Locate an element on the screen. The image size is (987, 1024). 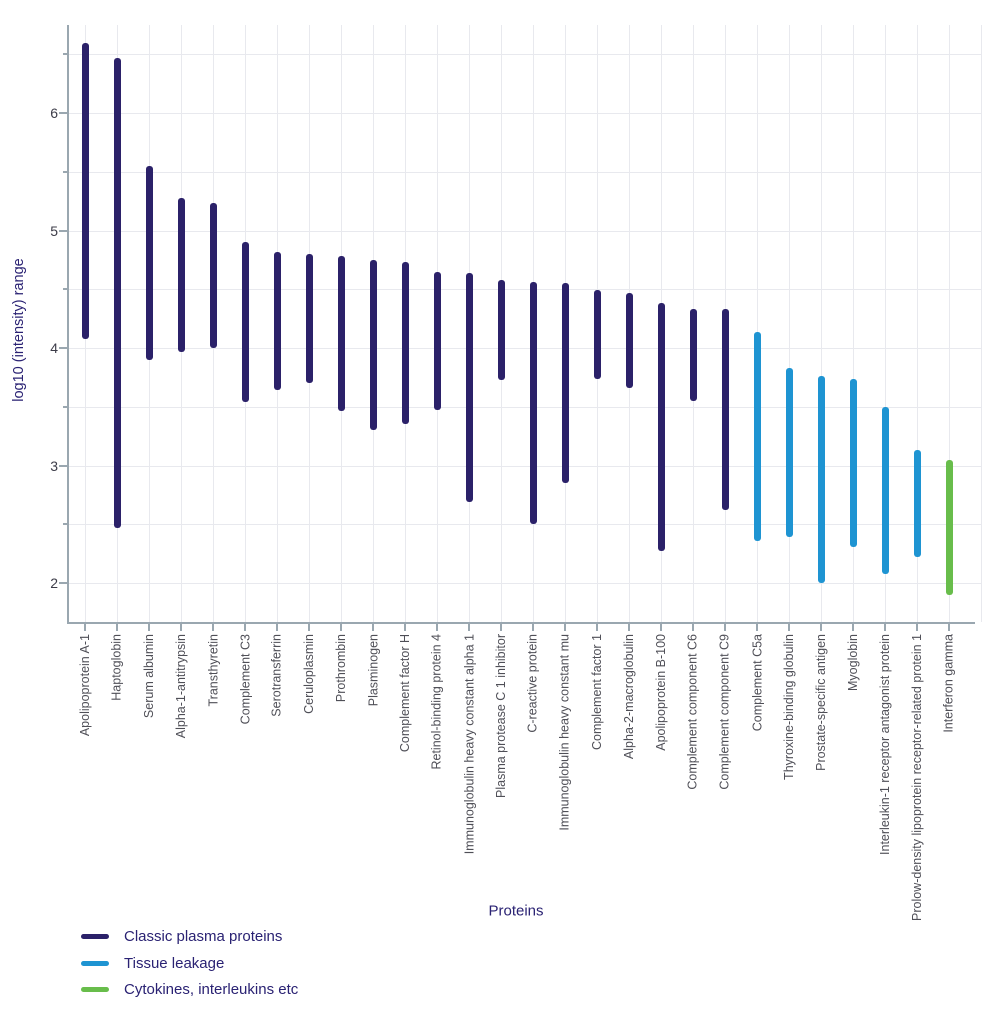
legend-item-cytokines-interleukins: Cytokines, interleukins etc is located at coordinates (189, 989).